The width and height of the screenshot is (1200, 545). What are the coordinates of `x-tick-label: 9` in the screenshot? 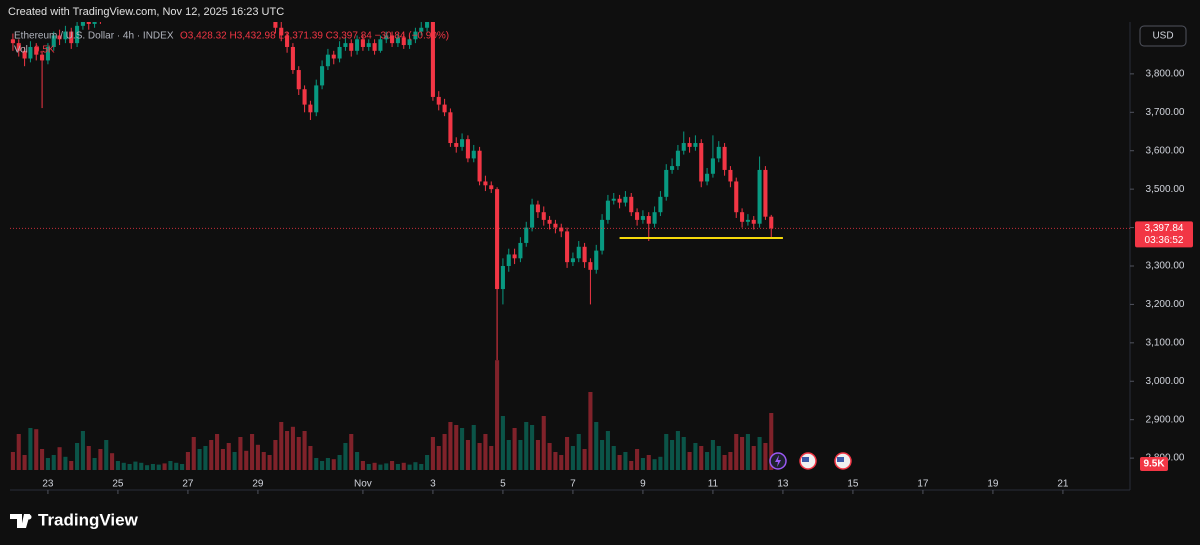 It's located at (643, 484).